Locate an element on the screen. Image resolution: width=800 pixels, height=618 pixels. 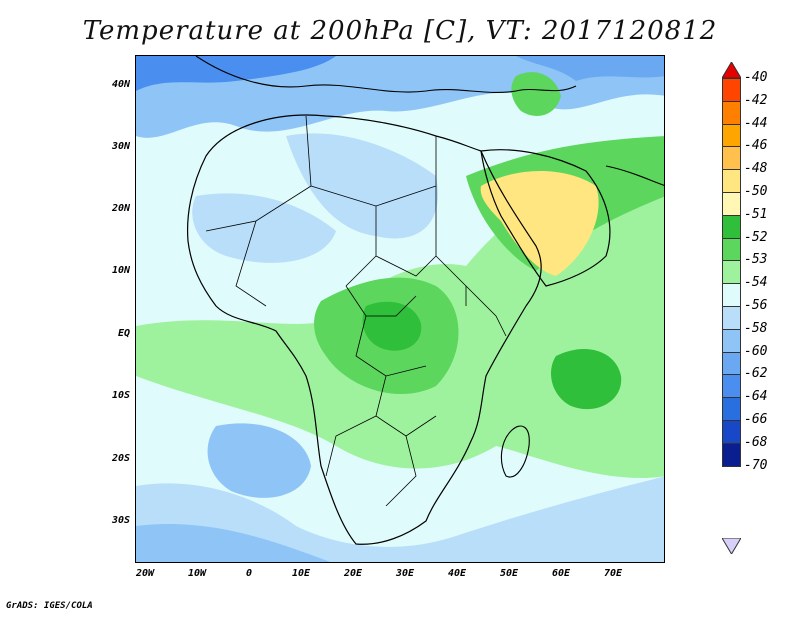
colorbar-label: -42 is located at coordinates (756, 100).